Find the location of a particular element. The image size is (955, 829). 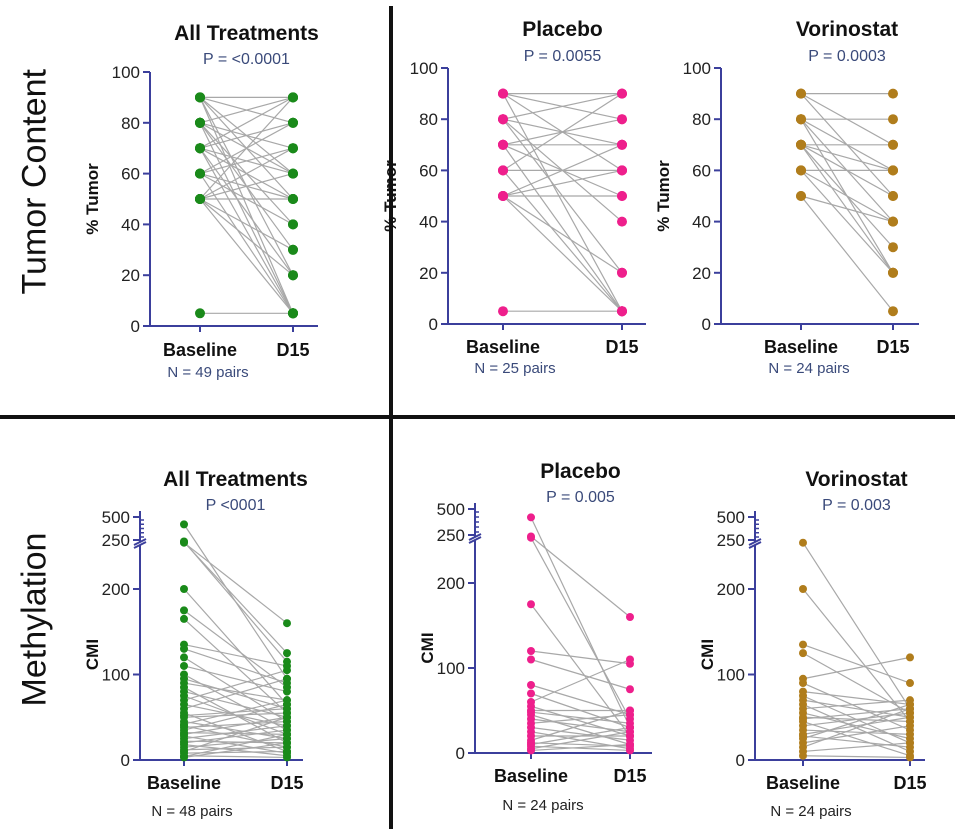

y-tick-label: 250 is located at coordinates (731, 540).